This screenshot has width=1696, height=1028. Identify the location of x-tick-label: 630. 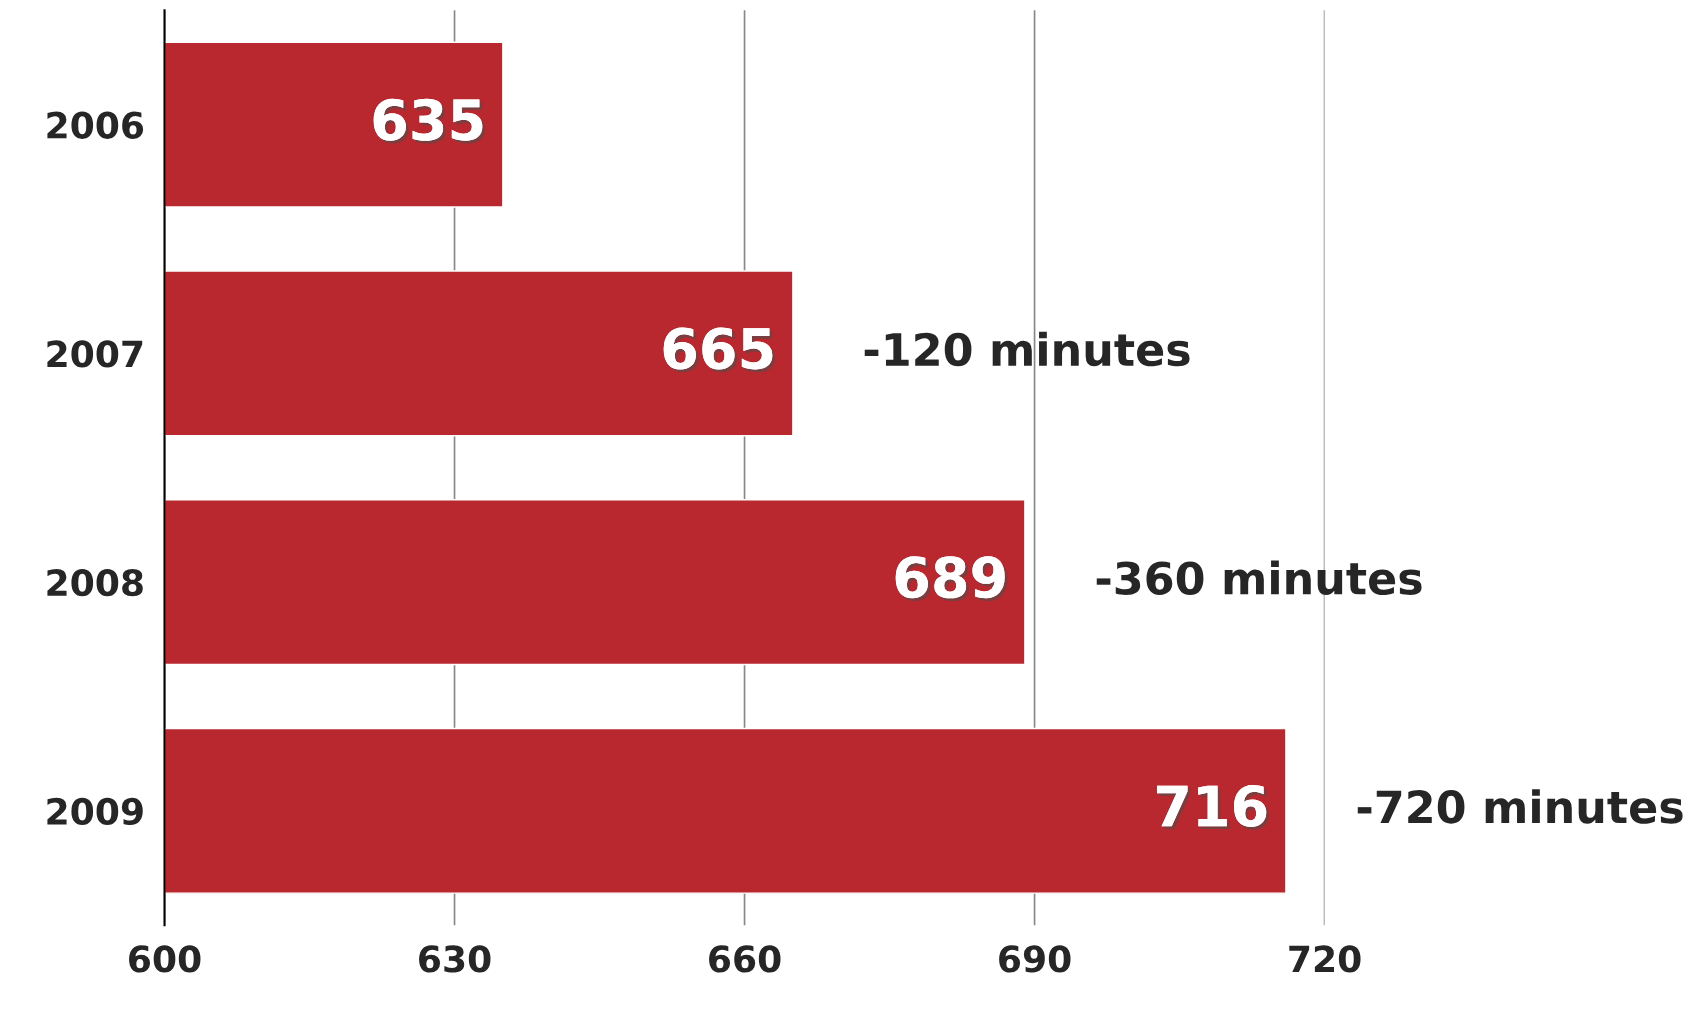
(455, 959).